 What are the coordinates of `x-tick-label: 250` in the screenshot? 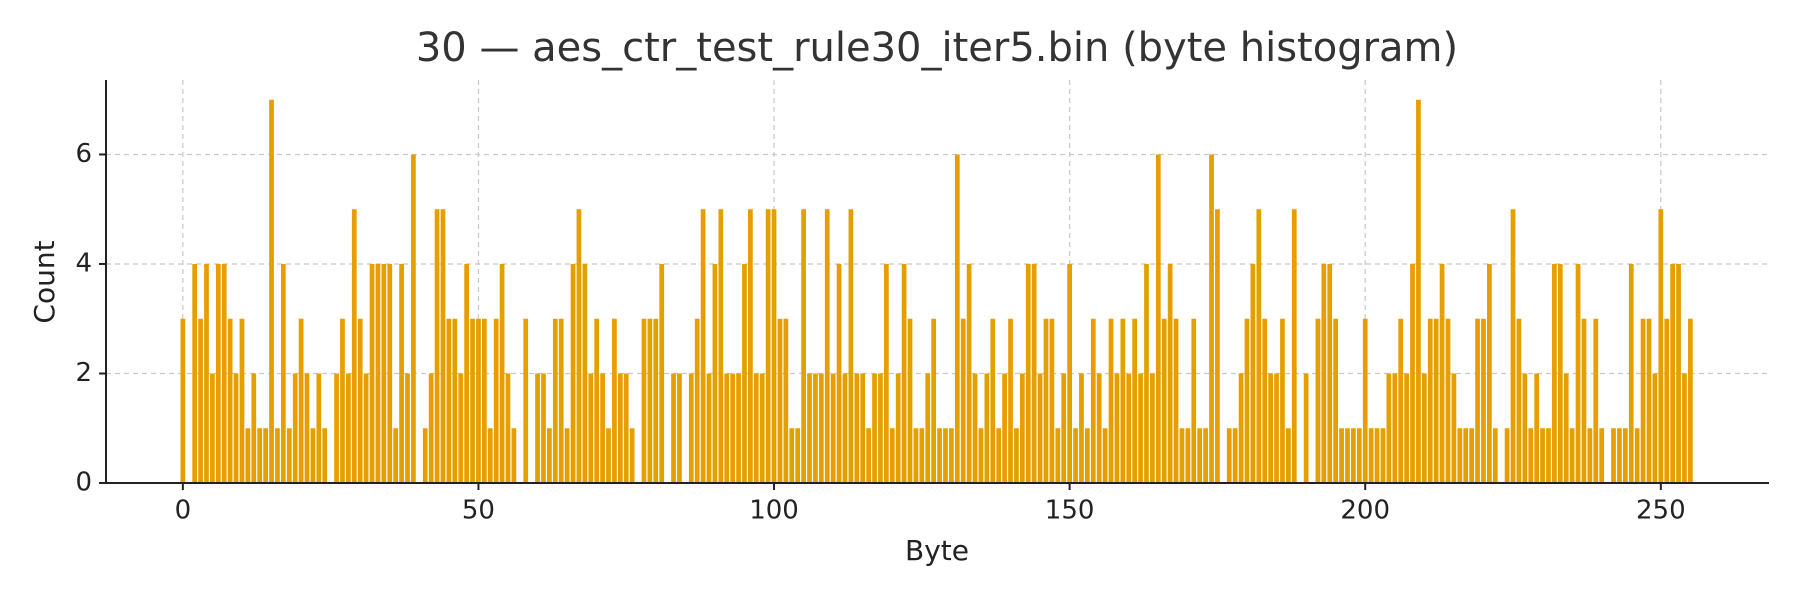 It's located at (1661, 511).